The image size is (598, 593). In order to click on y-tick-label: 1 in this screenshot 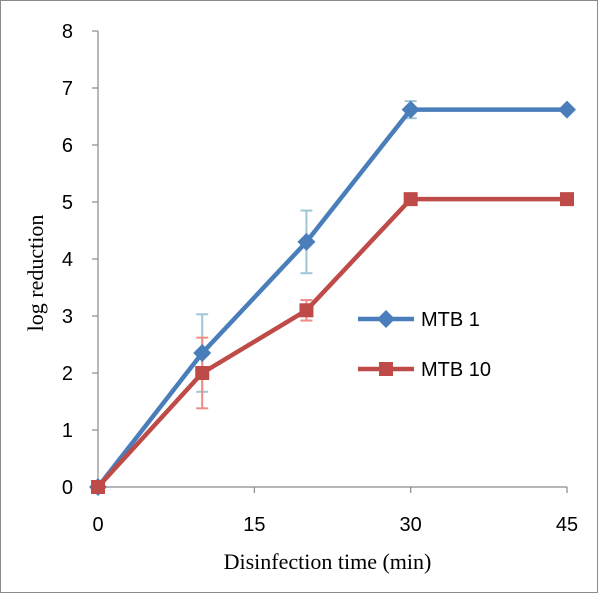, I will do `click(67, 431)`.